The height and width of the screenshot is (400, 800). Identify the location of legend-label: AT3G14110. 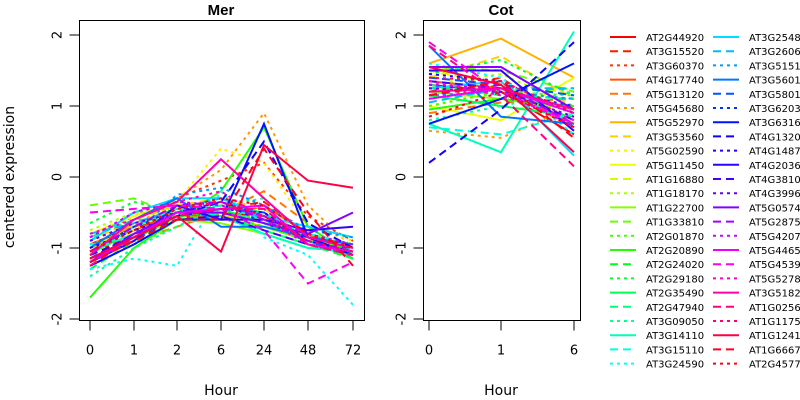
(675, 336).